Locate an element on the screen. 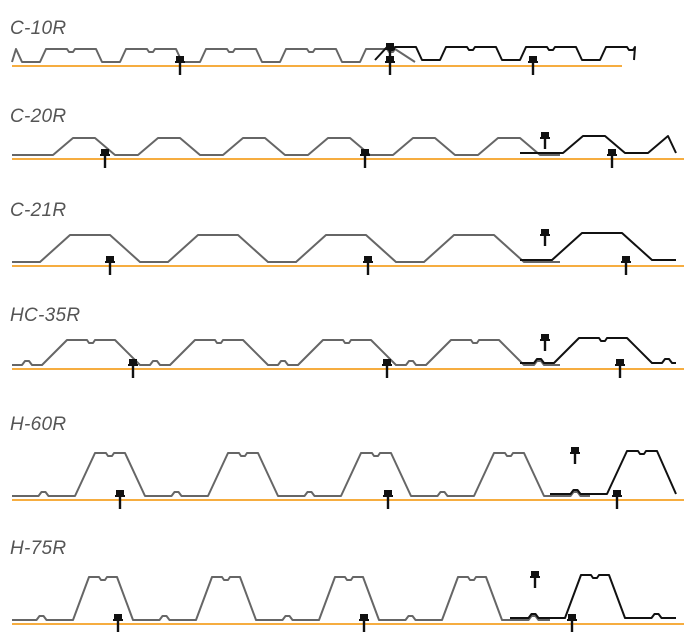  profile-label: C-20R is located at coordinates (38, 116).